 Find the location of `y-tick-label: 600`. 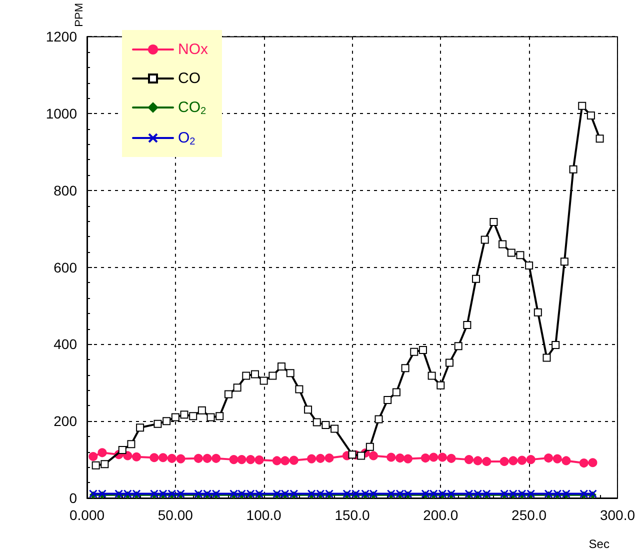

y-tick-label: 600 is located at coordinates (66, 267).